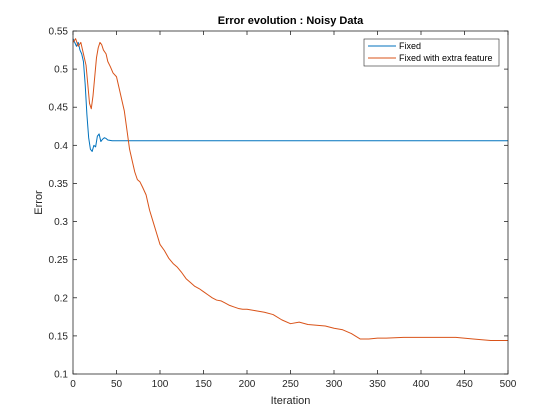  What do you see at coordinates (61, 222) in the screenshot?
I see `y-tick-label: 0.3` at bounding box center [61, 222].